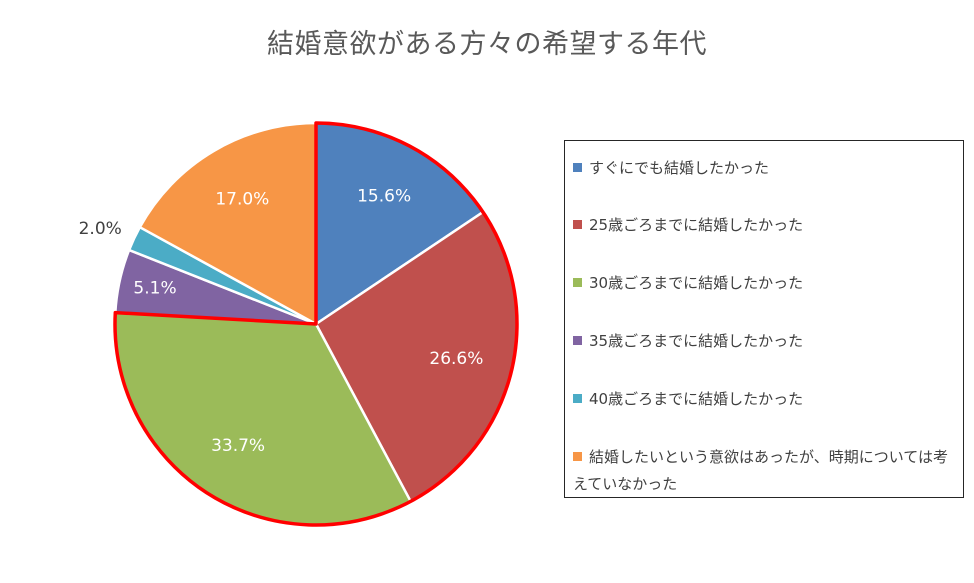 The width and height of the screenshot is (974, 583). What do you see at coordinates (384, 196) in the screenshot?
I see `slice-label: 15.6%` at bounding box center [384, 196].